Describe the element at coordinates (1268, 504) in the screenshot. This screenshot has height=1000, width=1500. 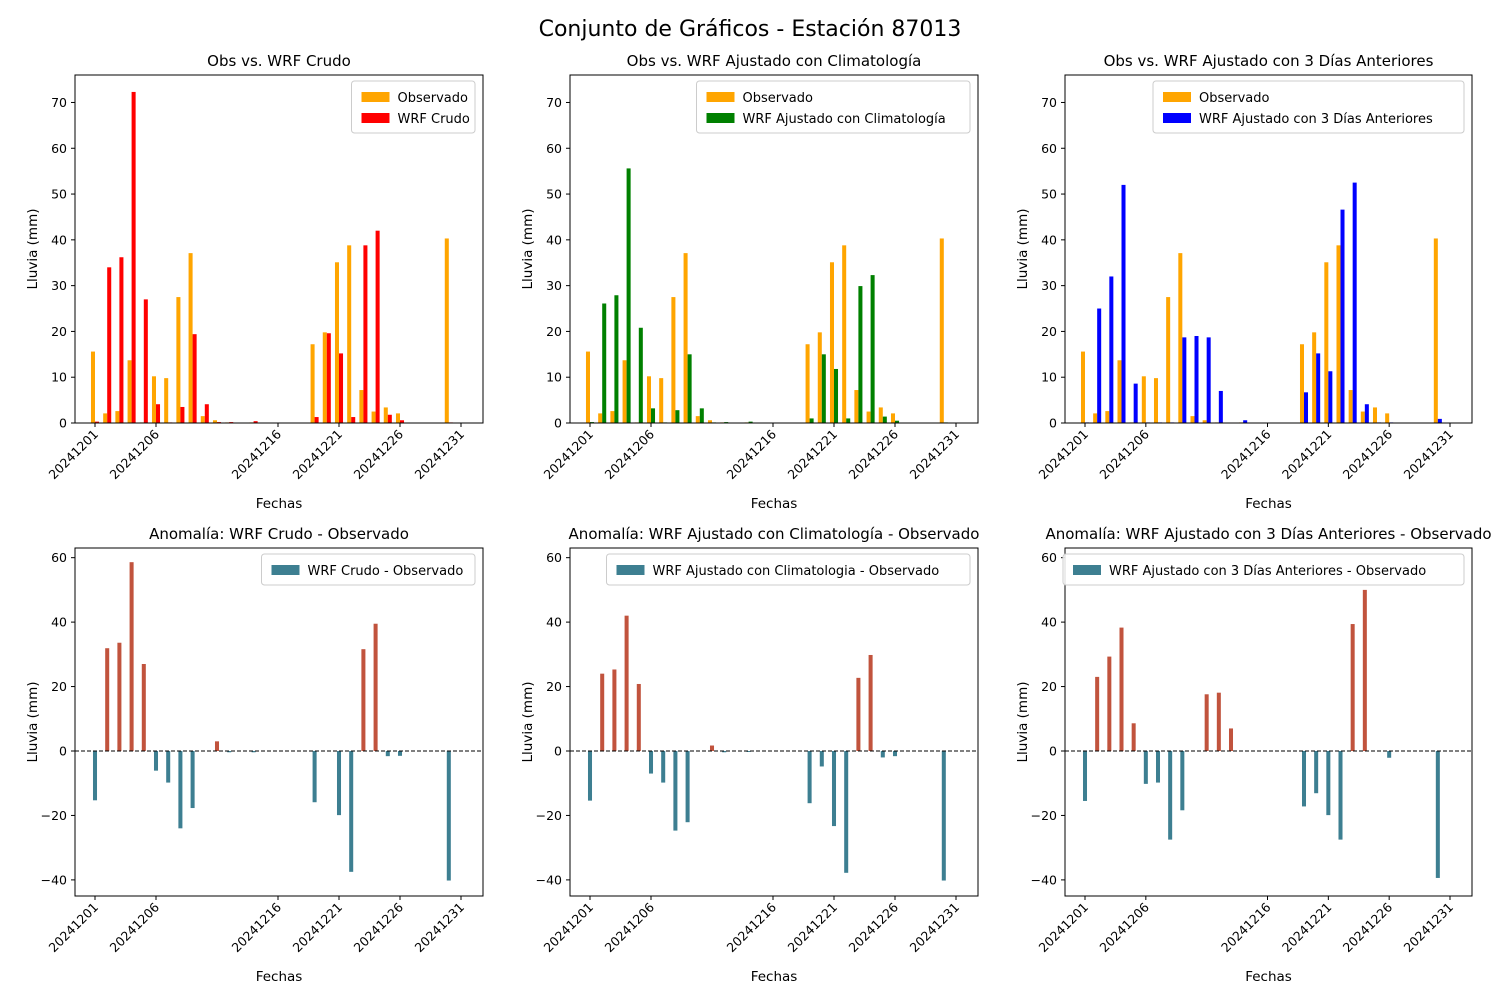
I see `x-axis-label-3: Fechas` at that location.